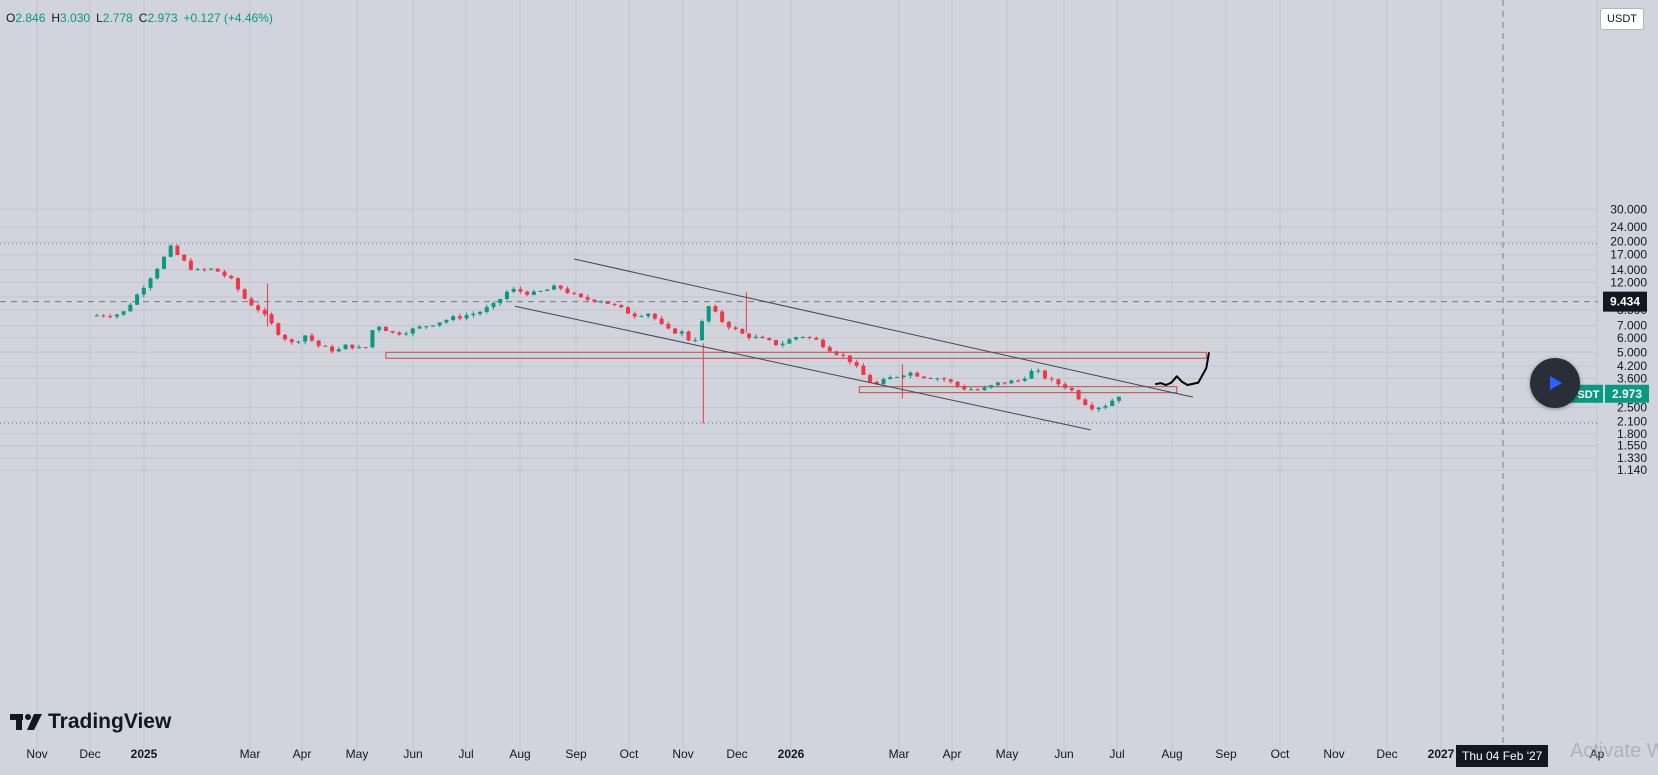 This screenshot has height=775, width=1658. Describe the element at coordinates (1628, 227) in the screenshot. I see `y-tick-label: 24.000` at that location.